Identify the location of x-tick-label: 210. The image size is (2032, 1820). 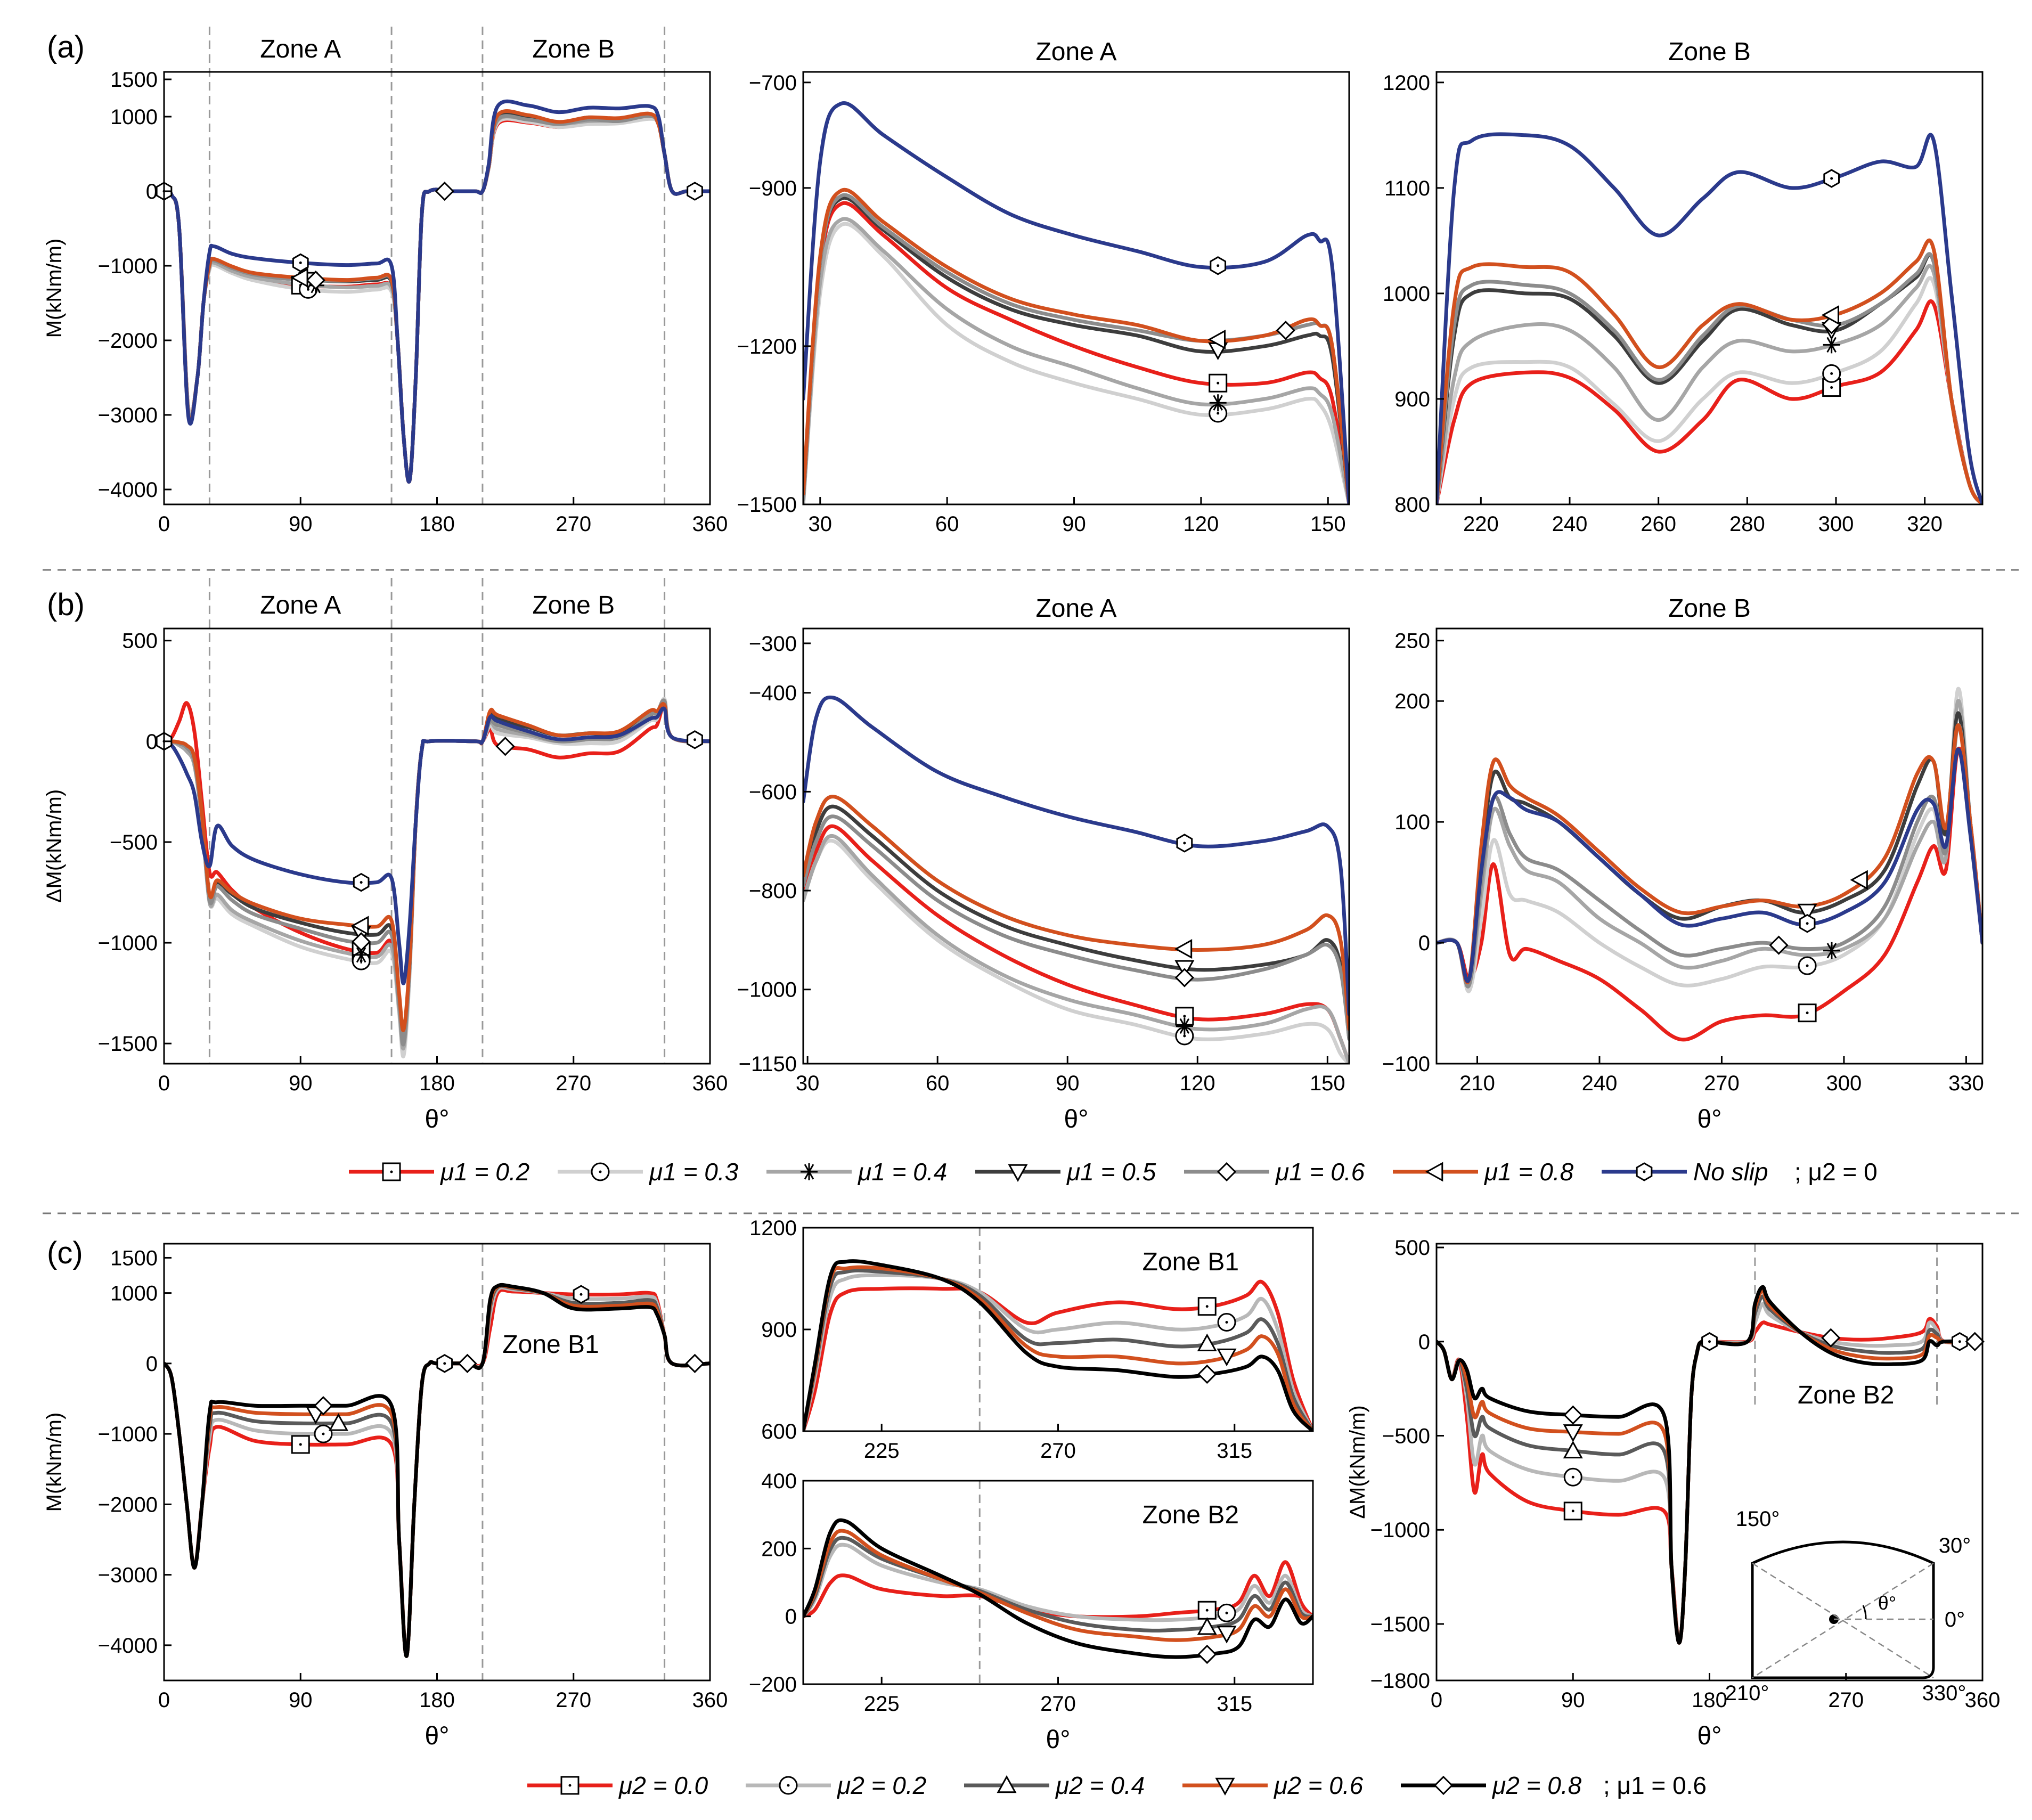
(1477, 1083).